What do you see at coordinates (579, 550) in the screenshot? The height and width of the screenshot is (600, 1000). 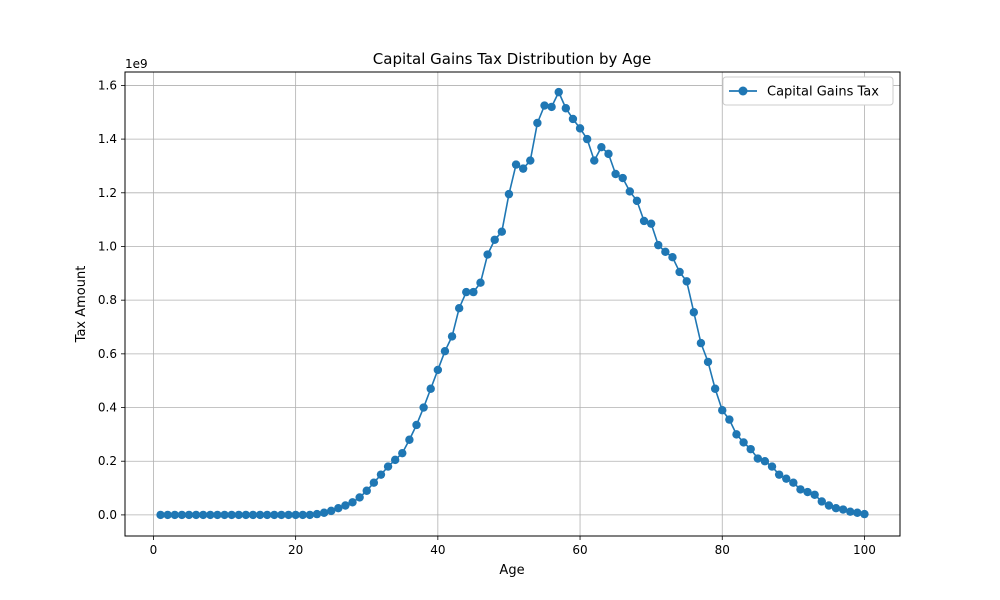 I see `x-tick-label: 60` at bounding box center [579, 550].